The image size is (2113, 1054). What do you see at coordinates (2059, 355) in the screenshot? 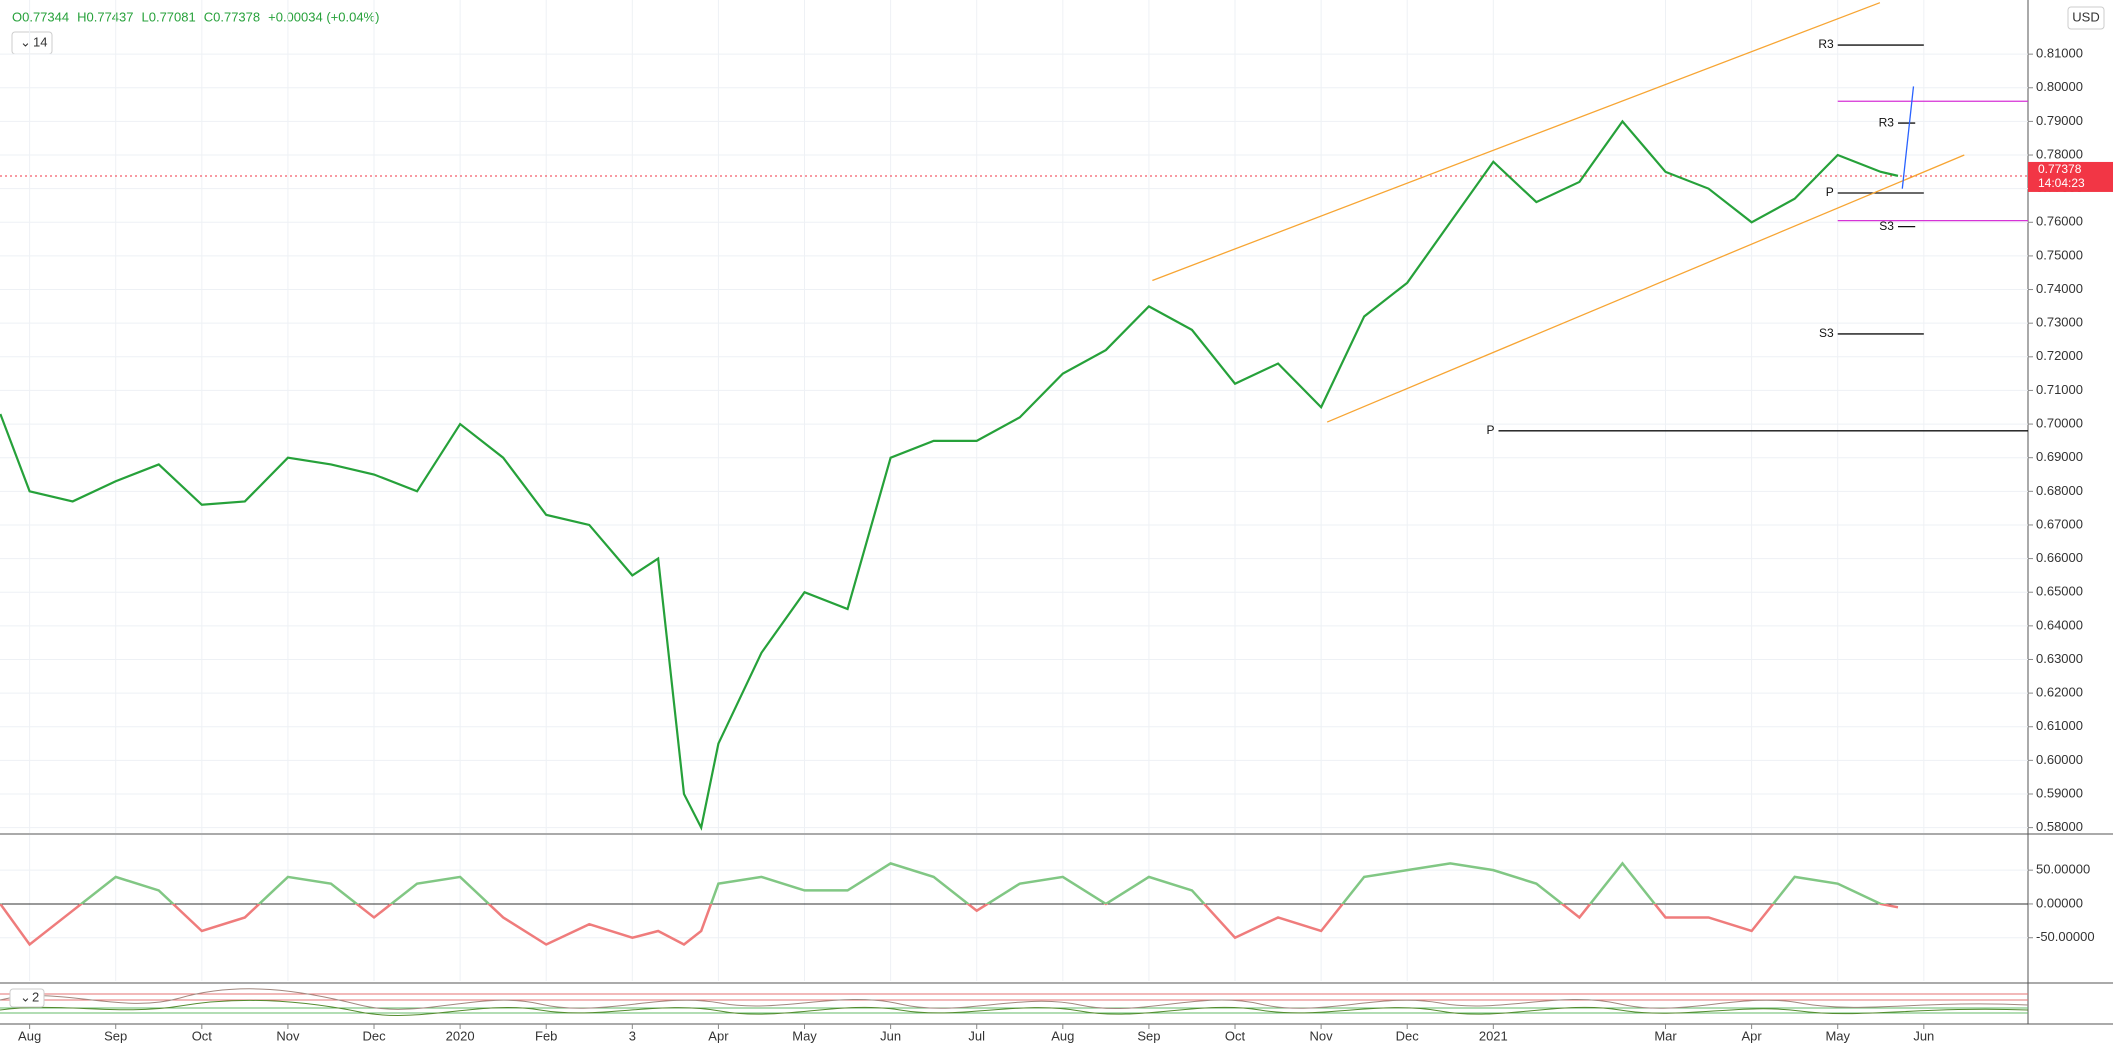
I see `y-tick-label: 0.72000` at bounding box center [2059, 355].